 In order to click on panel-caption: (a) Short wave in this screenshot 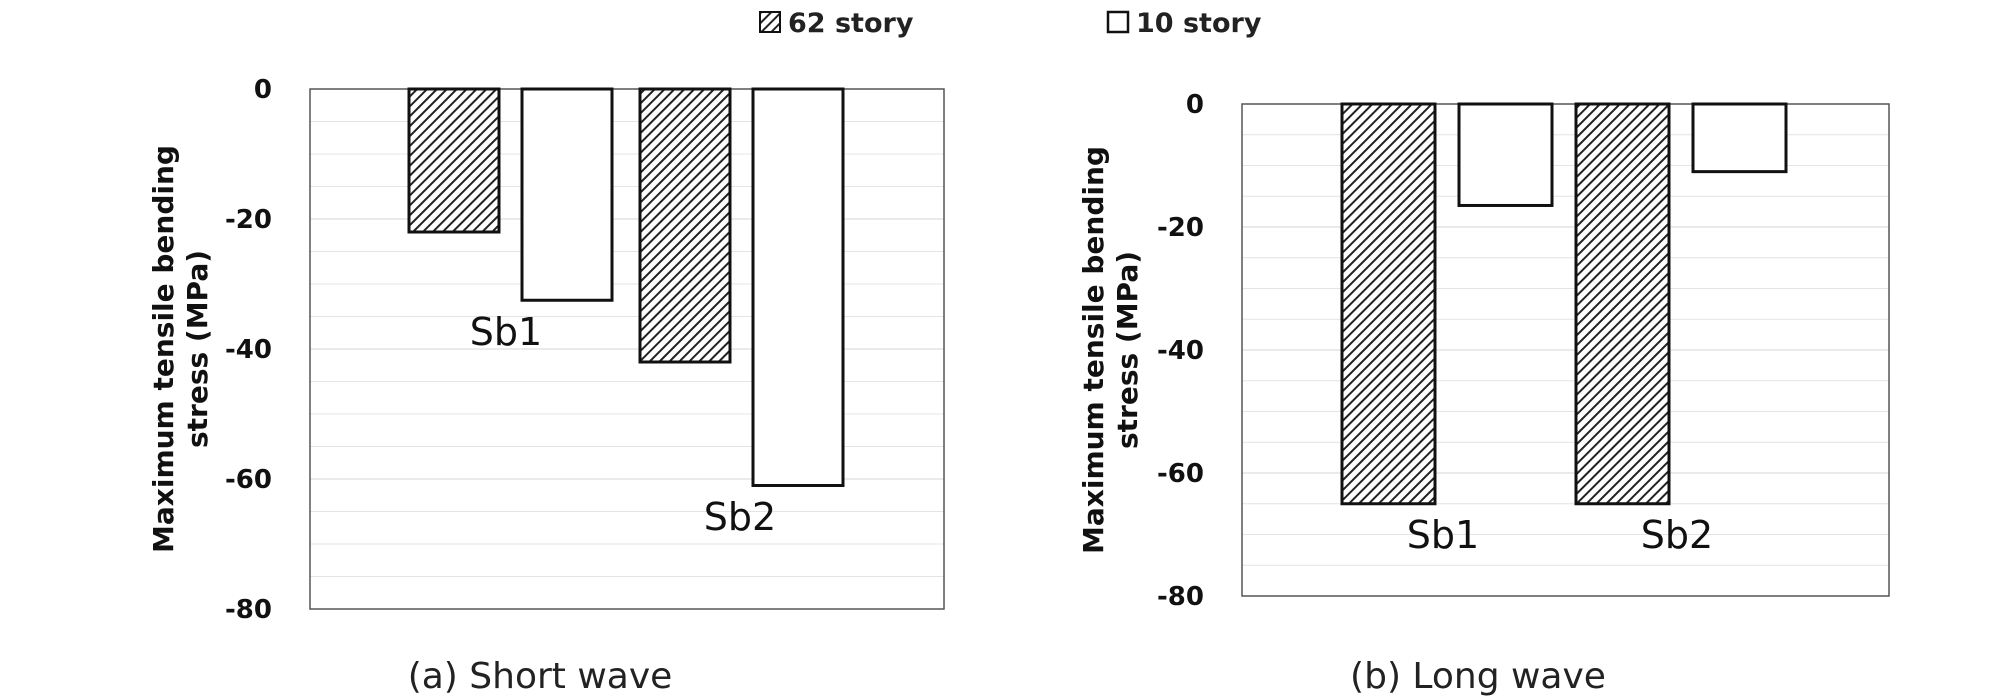, I will do `click(540, 676)`.